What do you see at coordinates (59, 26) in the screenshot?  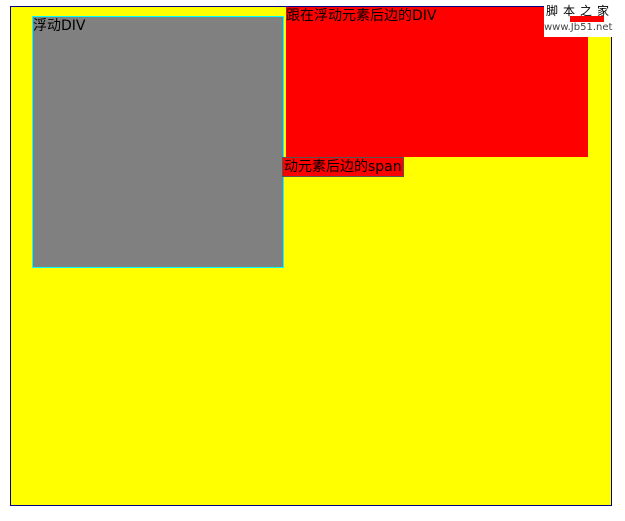 I see `floated-div-label: 浮动DIV` at bounding box center [59, 26].